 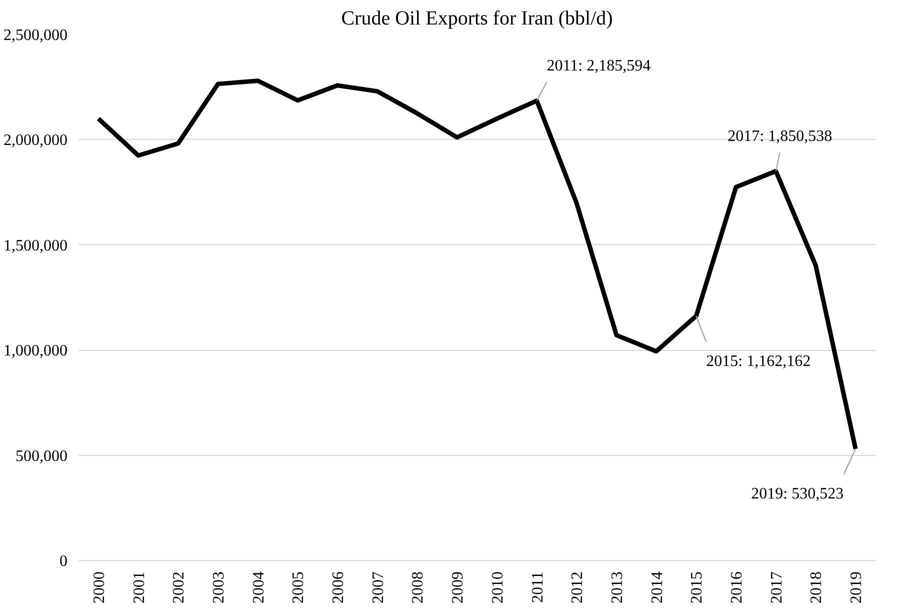 What do you see at coordinates (497, 588) in the screenshot?
I see `x-tick-label: 2010` at bounding box center [497, 588].